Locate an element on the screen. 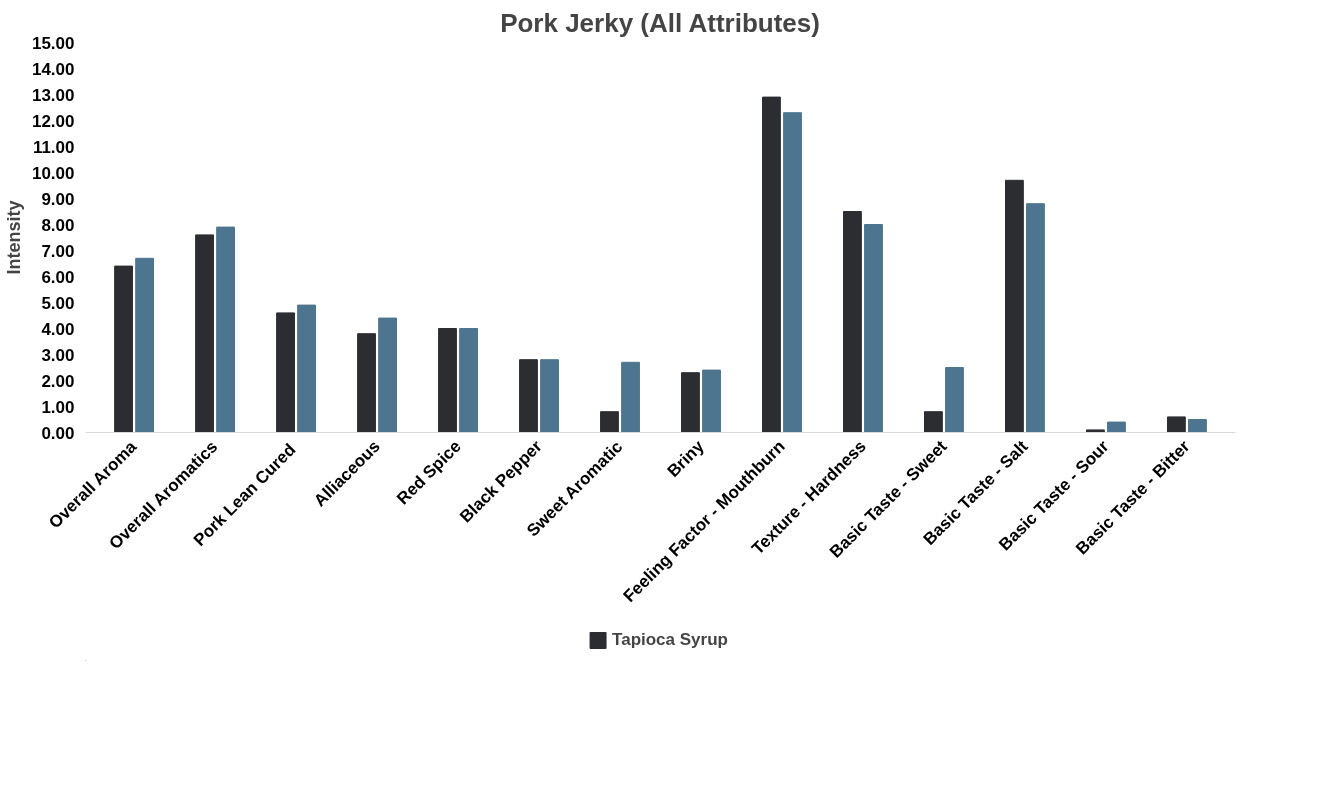 This screenshot has width=1338, height=796. y-tick-label: 3.00 is located at coordinates (58, 355).